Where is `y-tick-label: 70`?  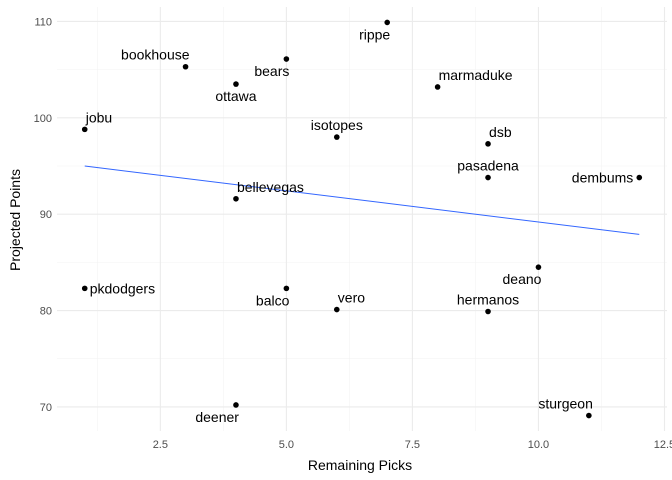 y-tick-label: 70 is located at coordinates (46, 408).